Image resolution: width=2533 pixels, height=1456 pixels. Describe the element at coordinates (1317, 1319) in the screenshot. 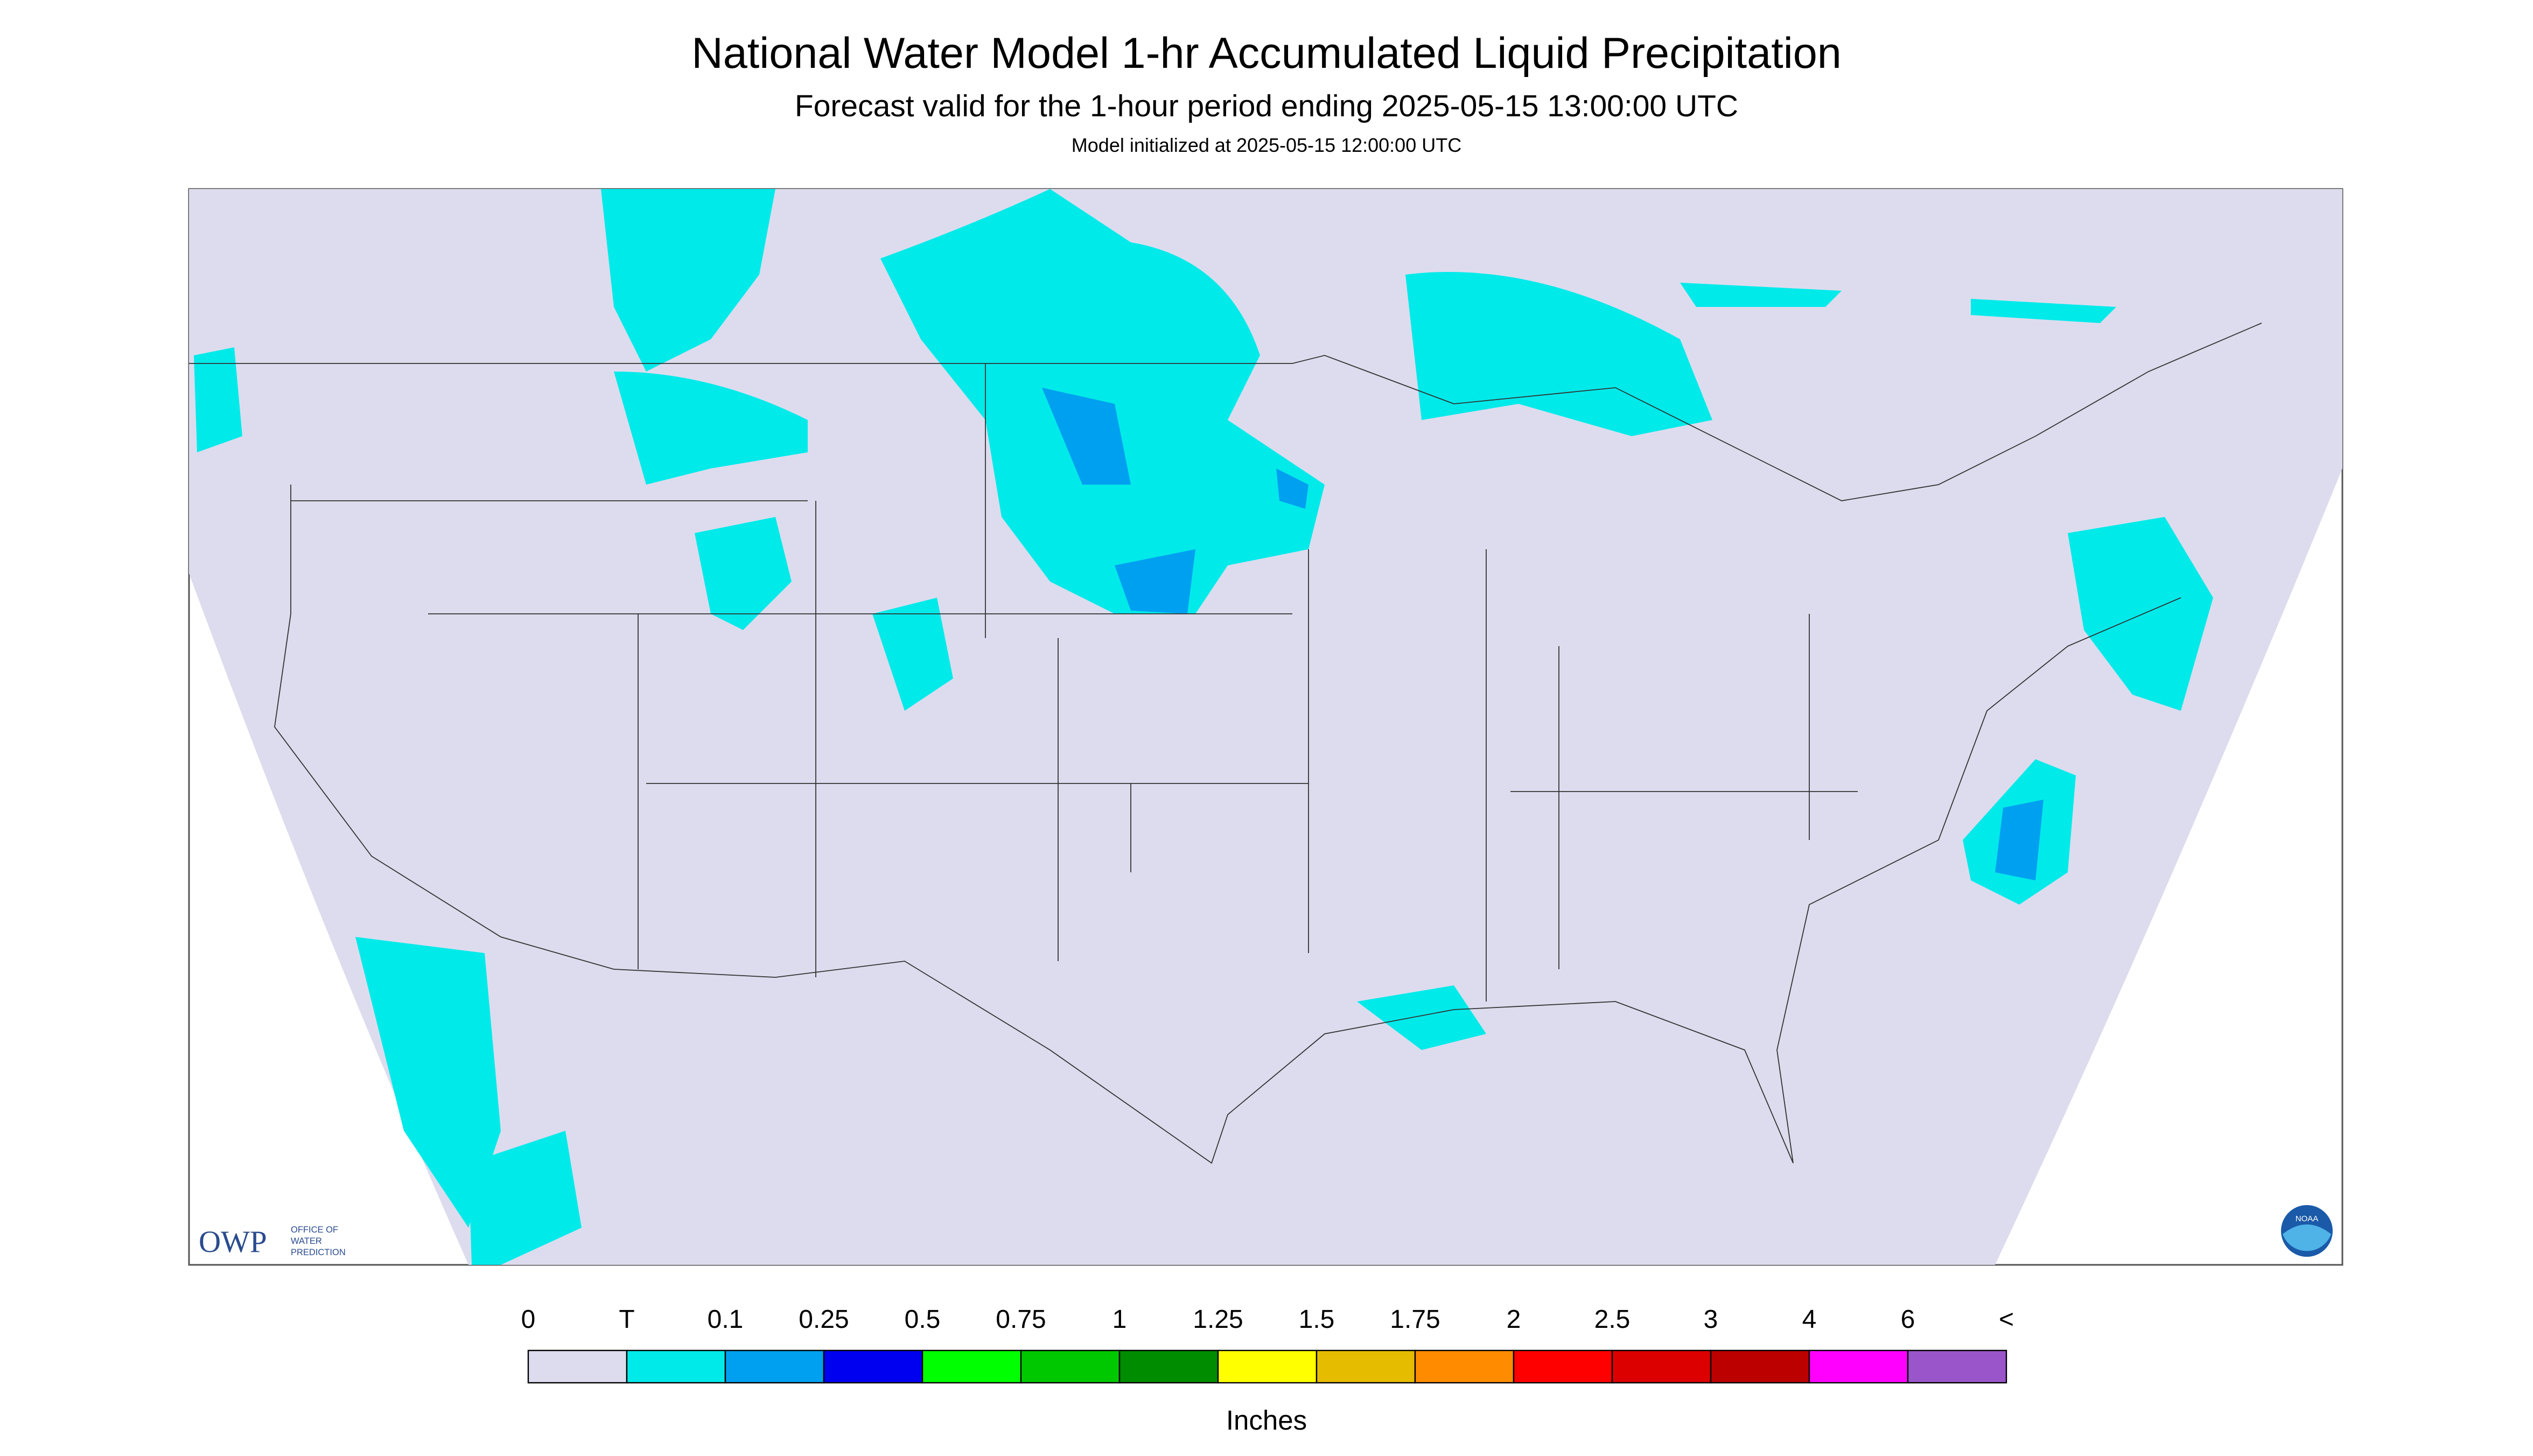

I see `legend-label: 1.5` at that location.